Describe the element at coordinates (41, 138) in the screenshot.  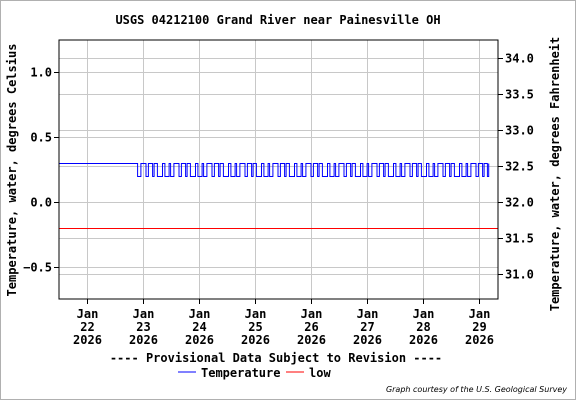
I see `y-tick-label: 0.5` at that location.